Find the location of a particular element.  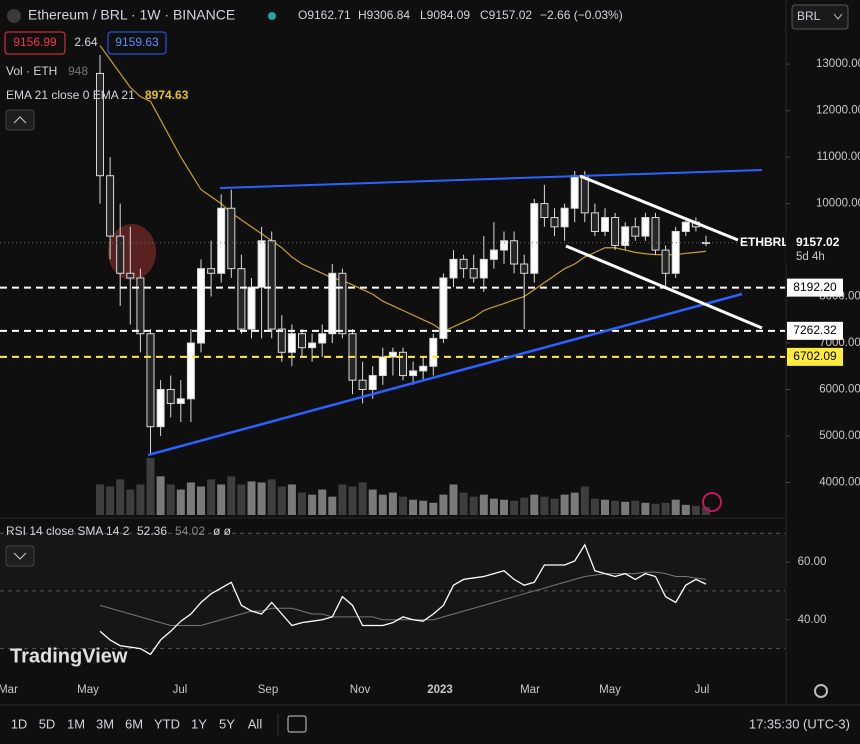

range-button: 1D is located at coordinates (19, 723).